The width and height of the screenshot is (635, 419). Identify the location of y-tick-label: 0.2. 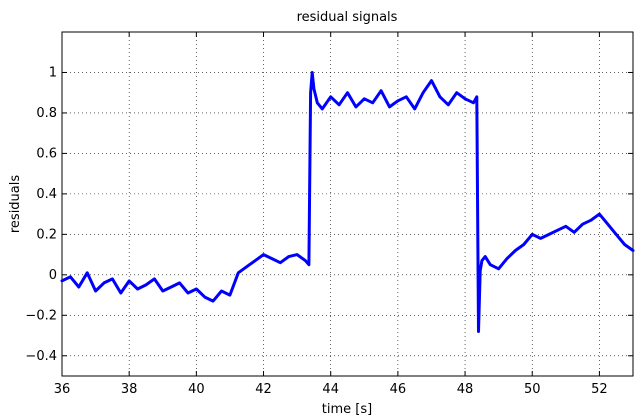
(46, 234).